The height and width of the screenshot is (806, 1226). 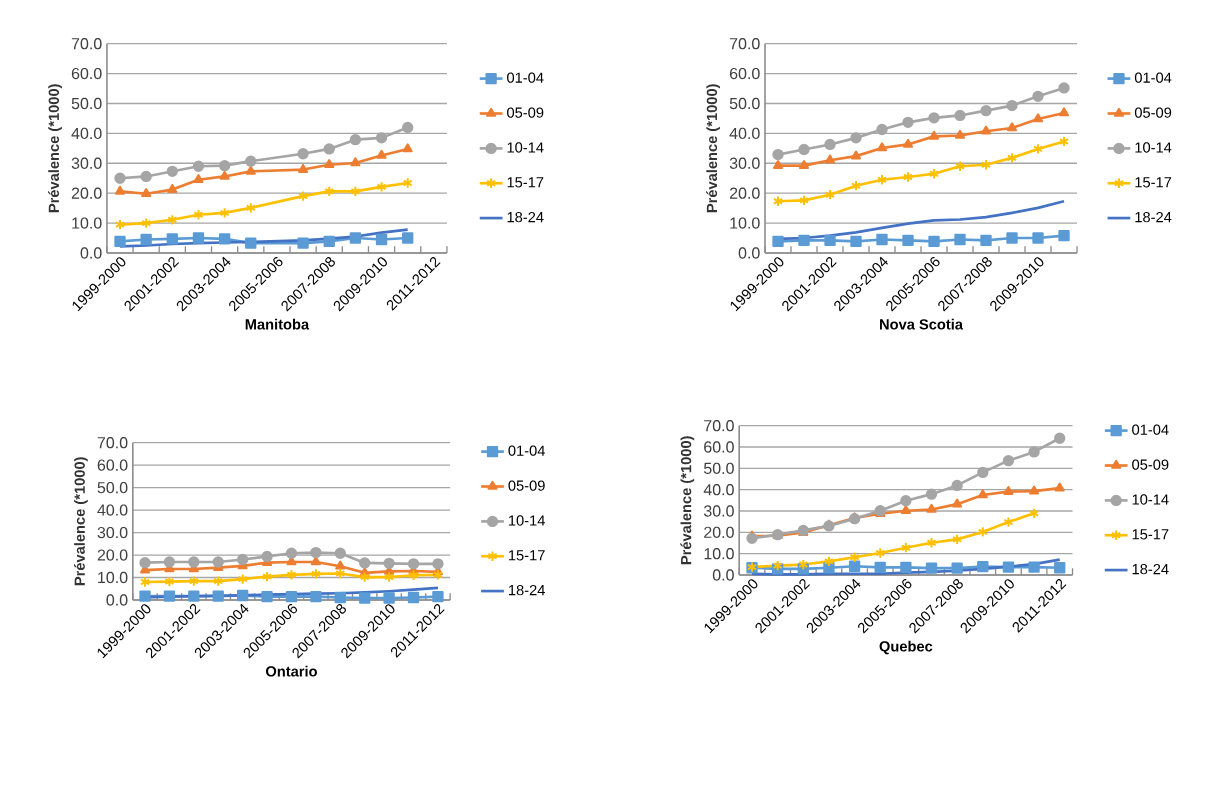 I want to click on x-axis-title: Quebec, so click(x=906, y=647).